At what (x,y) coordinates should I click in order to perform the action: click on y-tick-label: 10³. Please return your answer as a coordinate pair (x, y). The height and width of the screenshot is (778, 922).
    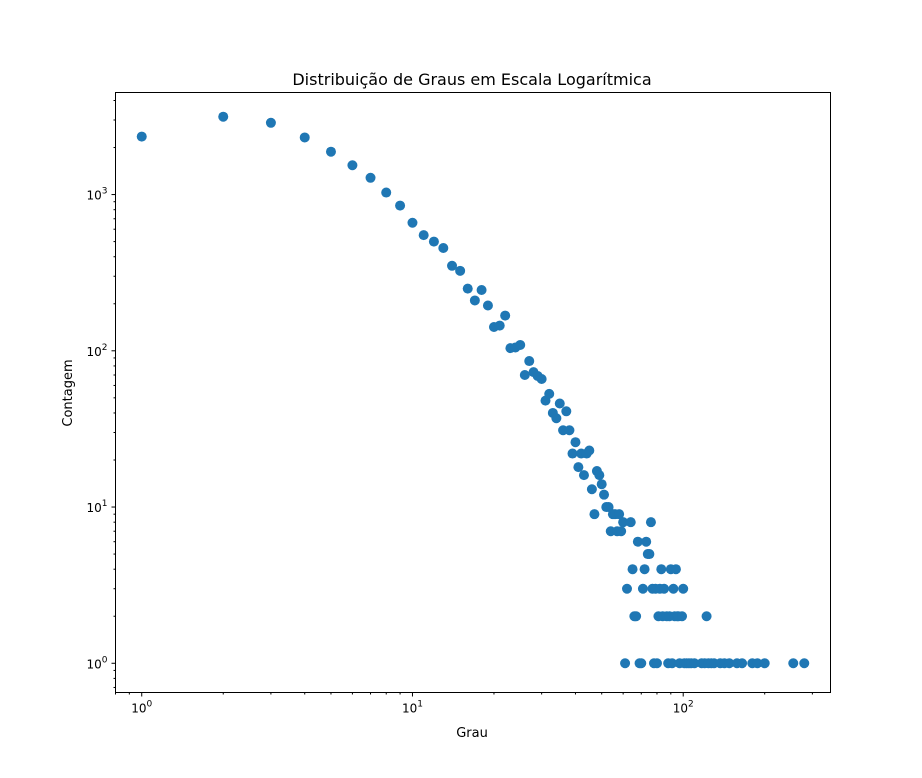
    Looking at the image, I should click on (96, 195).